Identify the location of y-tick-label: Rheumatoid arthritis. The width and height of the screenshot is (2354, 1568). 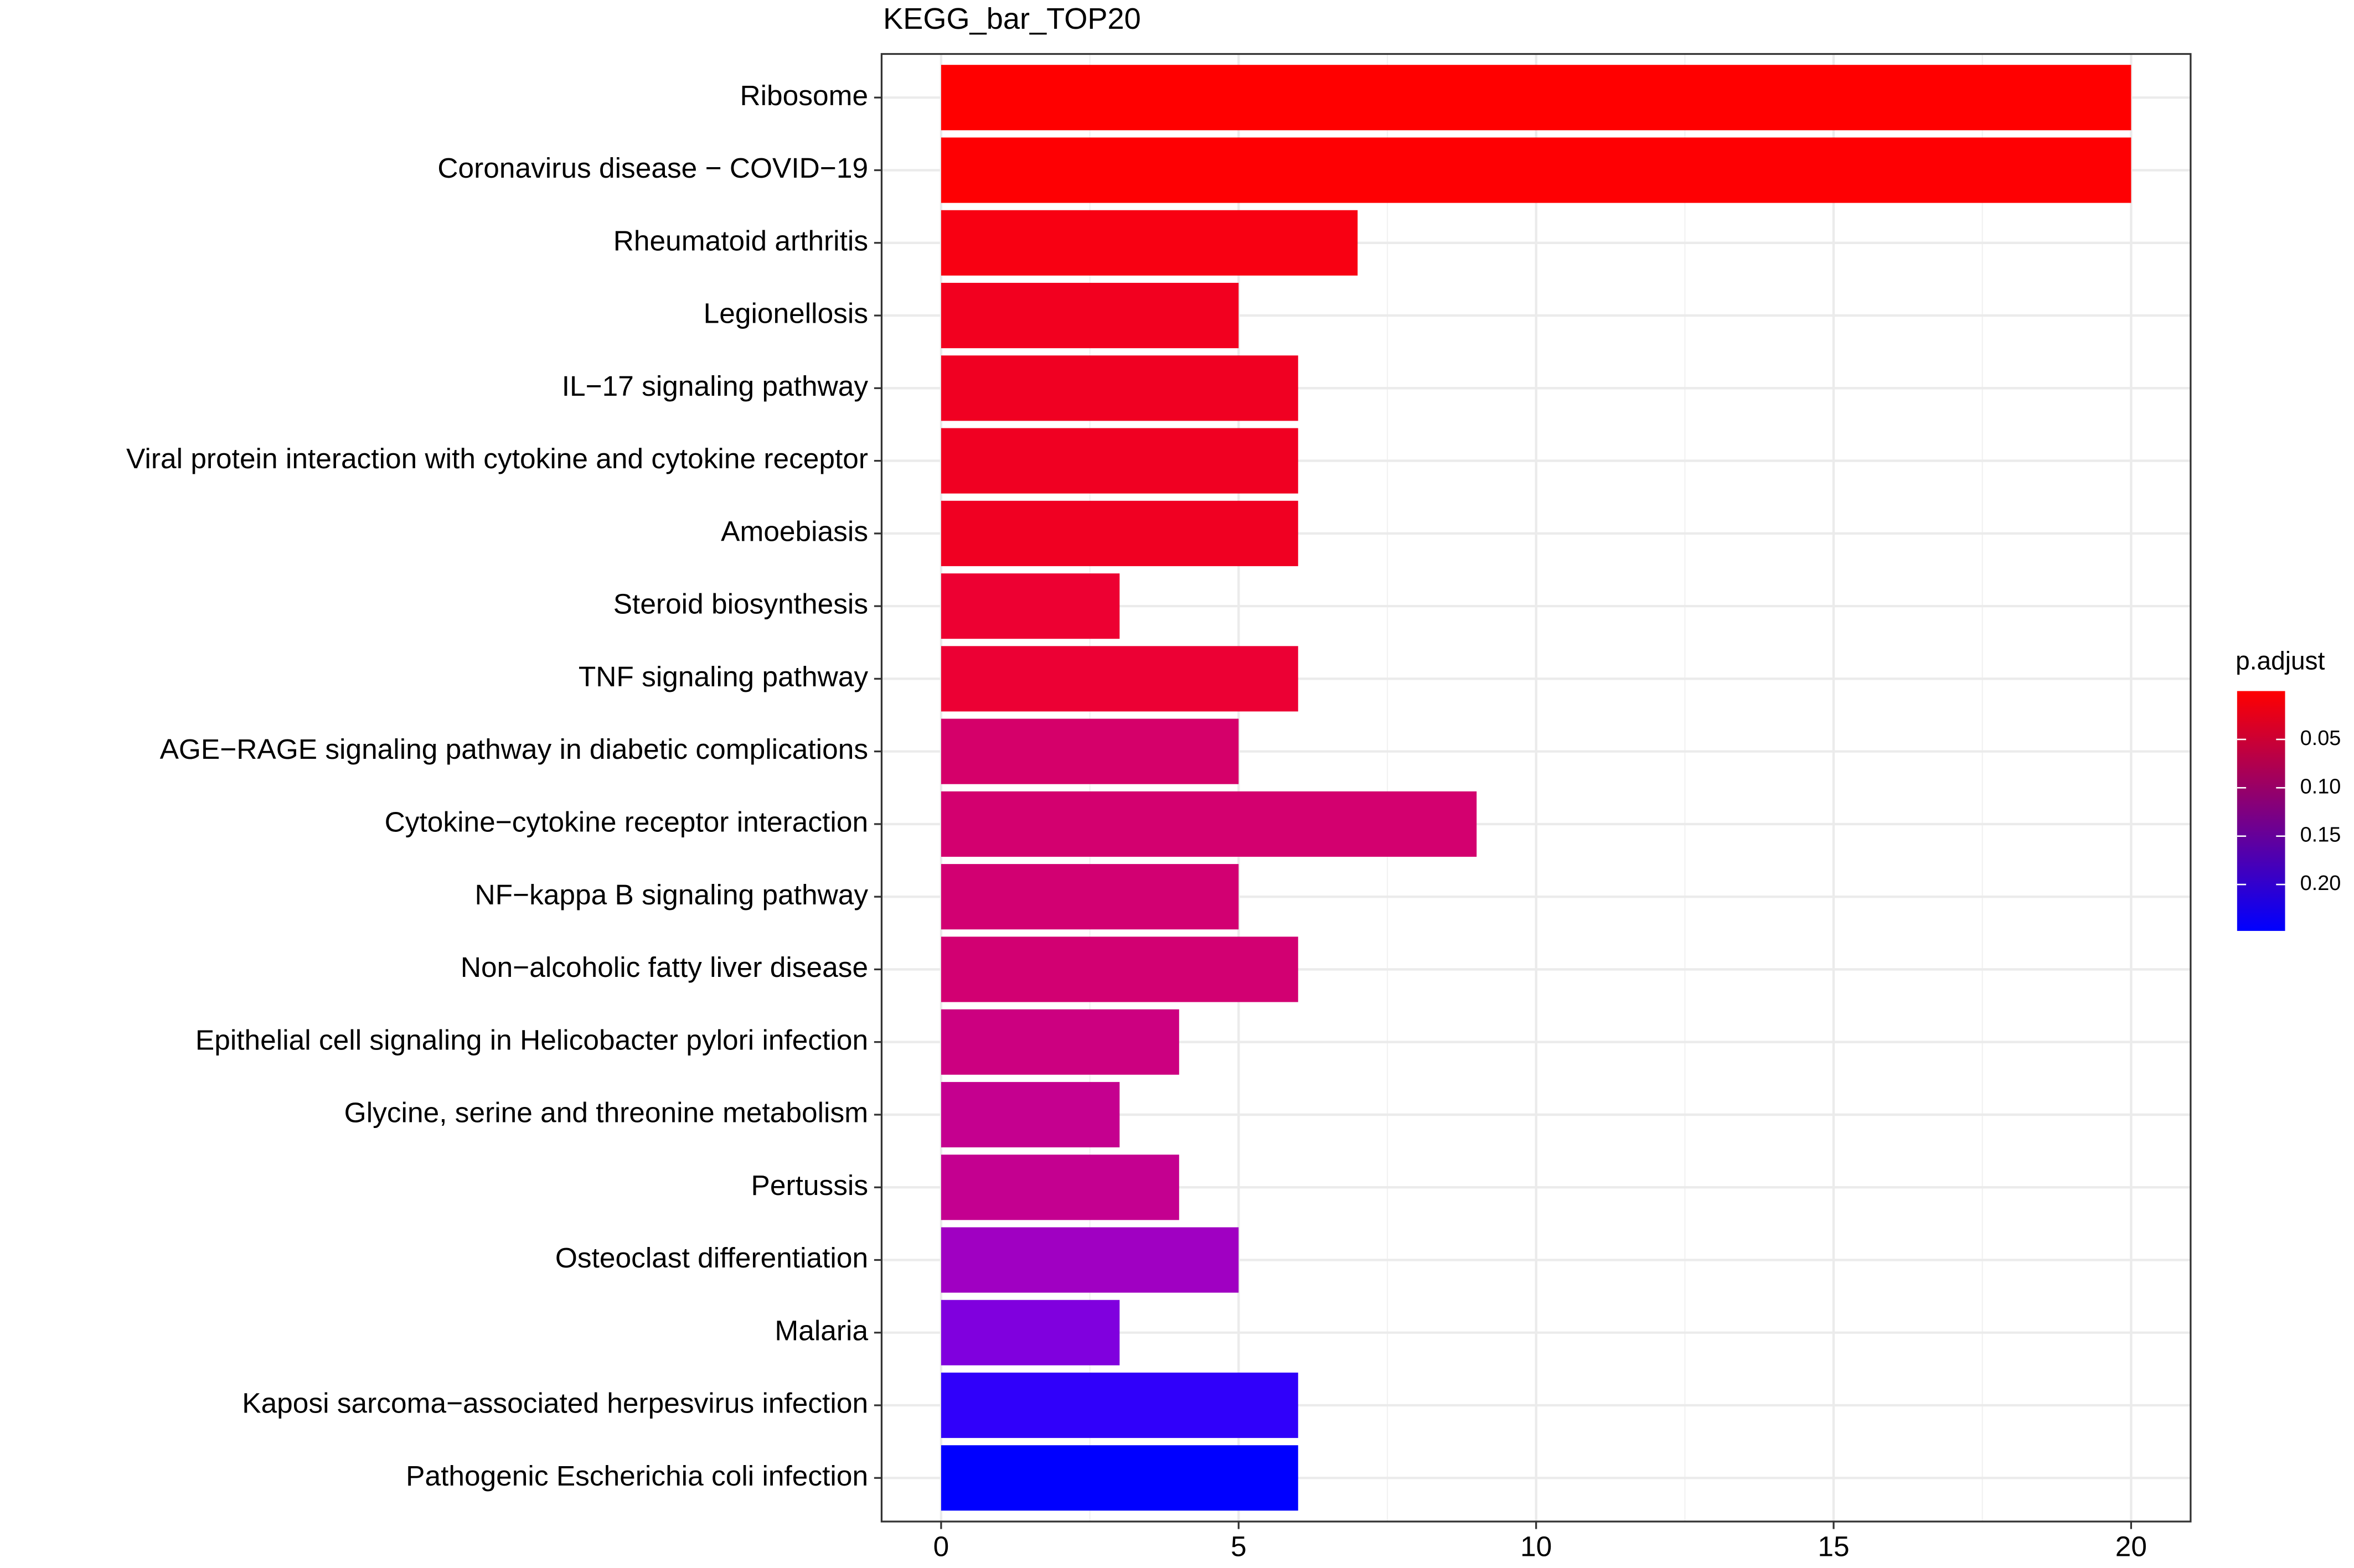
(740, 240).